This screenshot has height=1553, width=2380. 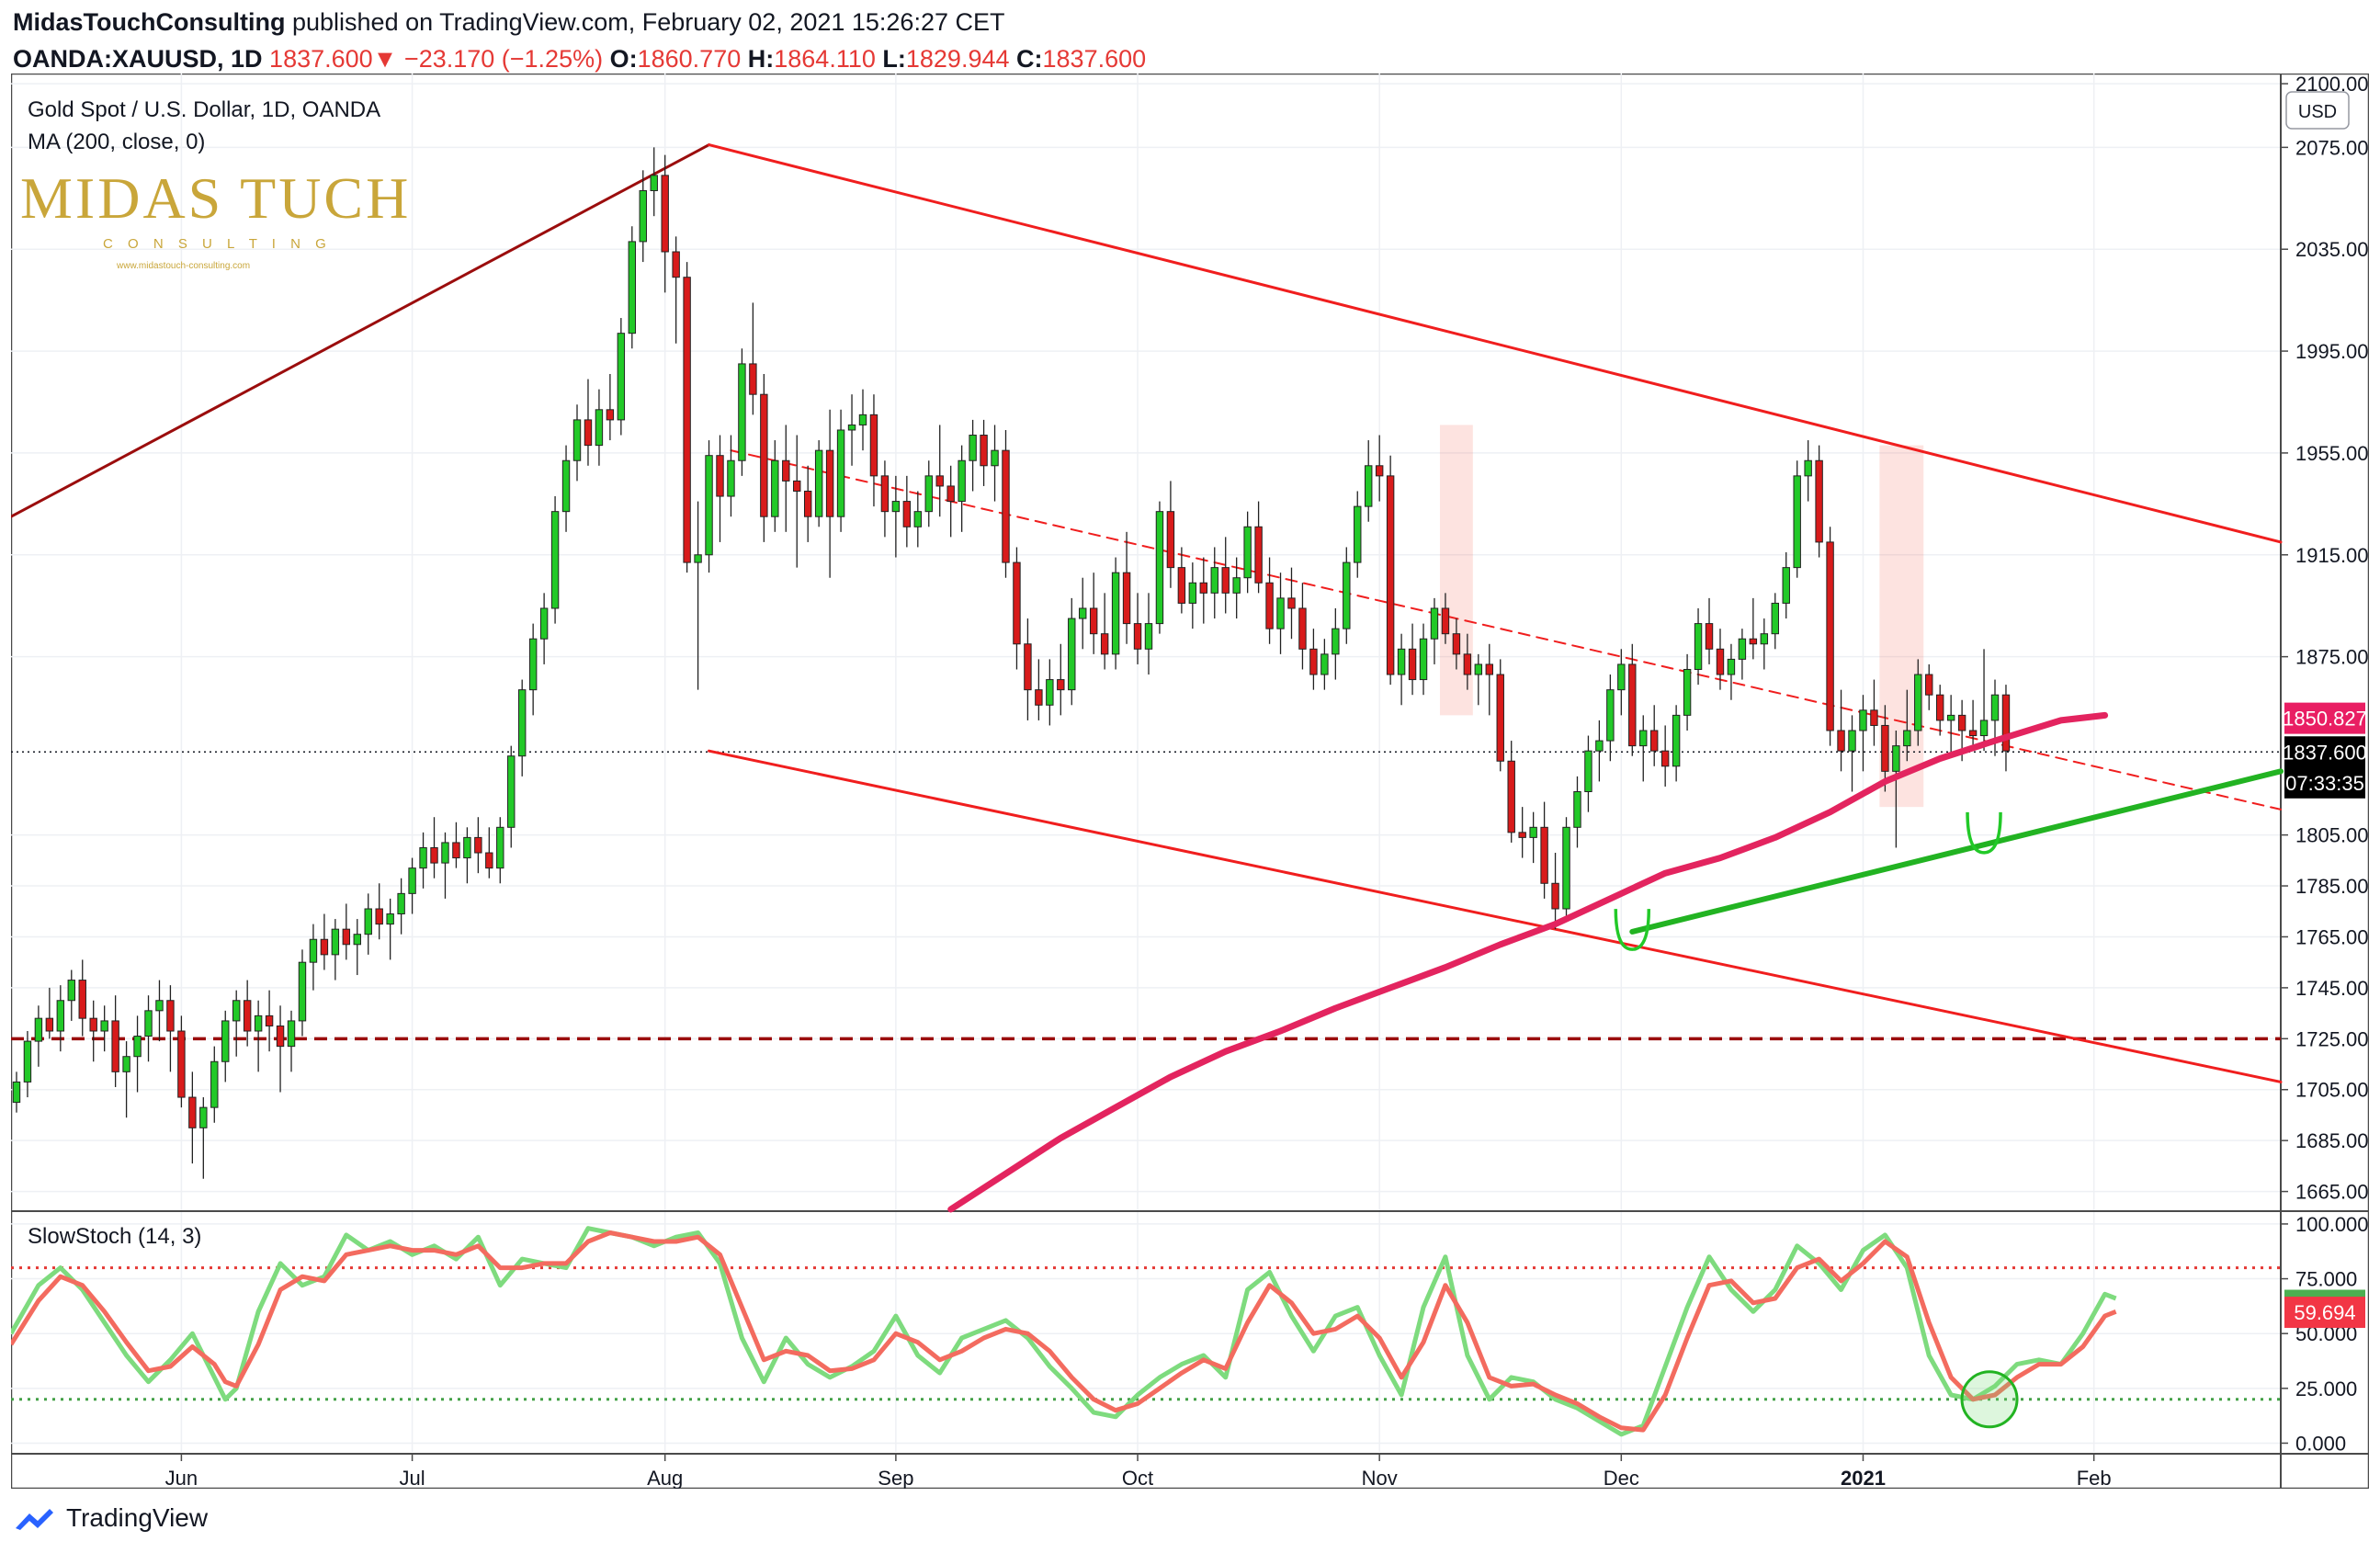 What do you see at coordinates (1138, 1472) in the screenshot?
I see `time-axis: Jun Jul Aug Sep Oct Nov Dec 2021 Feb` at bounding box center [1138, 1472].